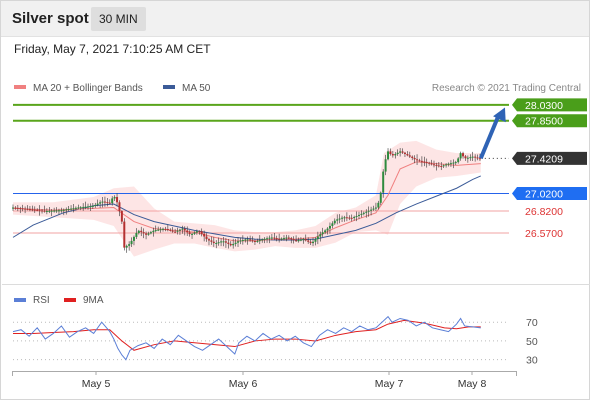  I want to click on timestamp: Friday, May 7, 2021 7:10:25 AM CET, so click(112, 49).